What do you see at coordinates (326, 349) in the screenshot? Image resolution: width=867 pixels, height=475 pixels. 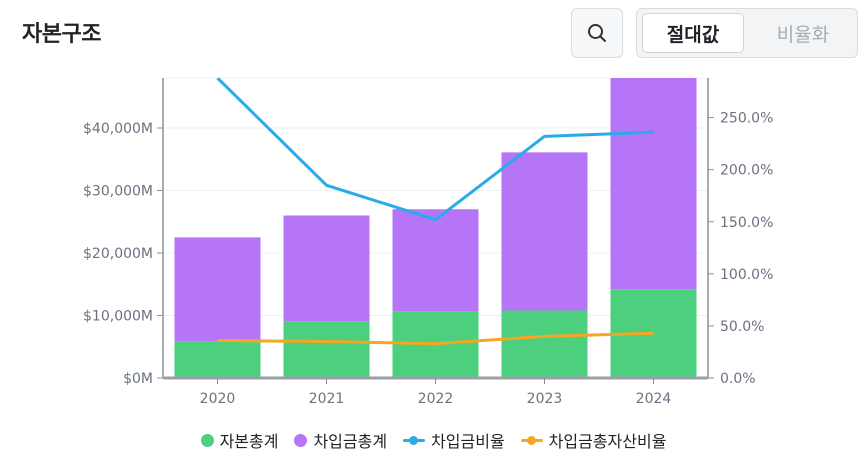 I see `bar-equity-2021` at bounding box center [326, 349].